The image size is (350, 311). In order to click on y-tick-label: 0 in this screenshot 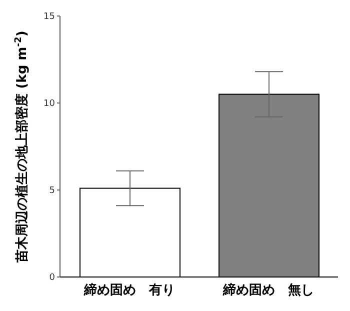, I will do `click(52, 278)`.